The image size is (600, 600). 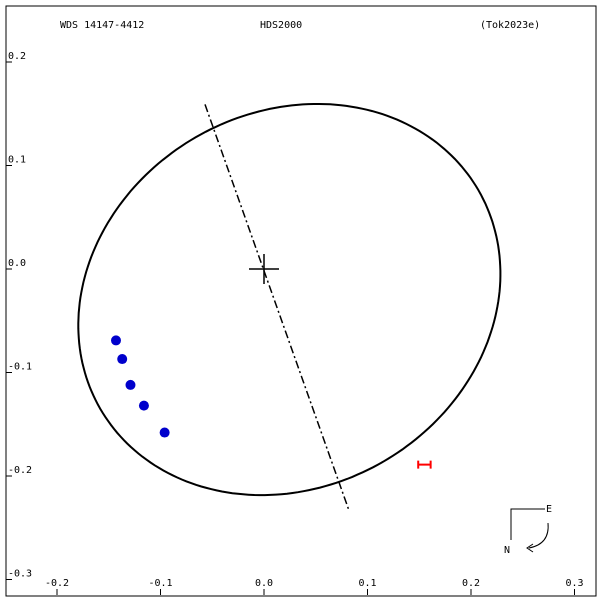 What do you see at coordinates (17, 160) in the screenshot?
I see `y-tick-label: 0.1` at bounding box center [17, 160].